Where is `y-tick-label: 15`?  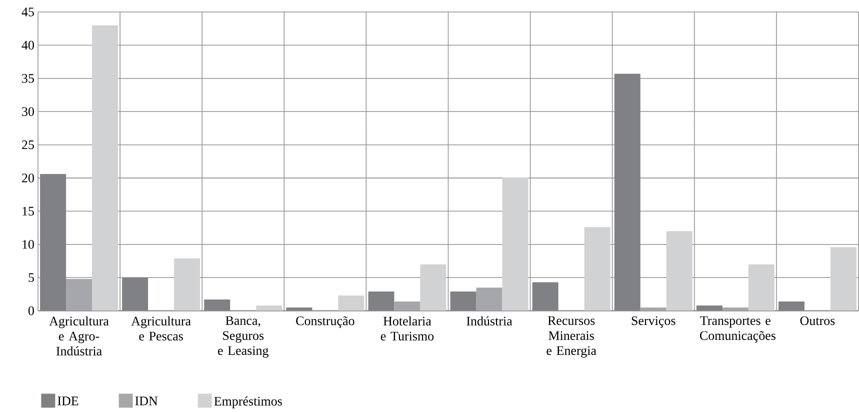 y-tick-label: 15 is located at coordinates (28, 211).